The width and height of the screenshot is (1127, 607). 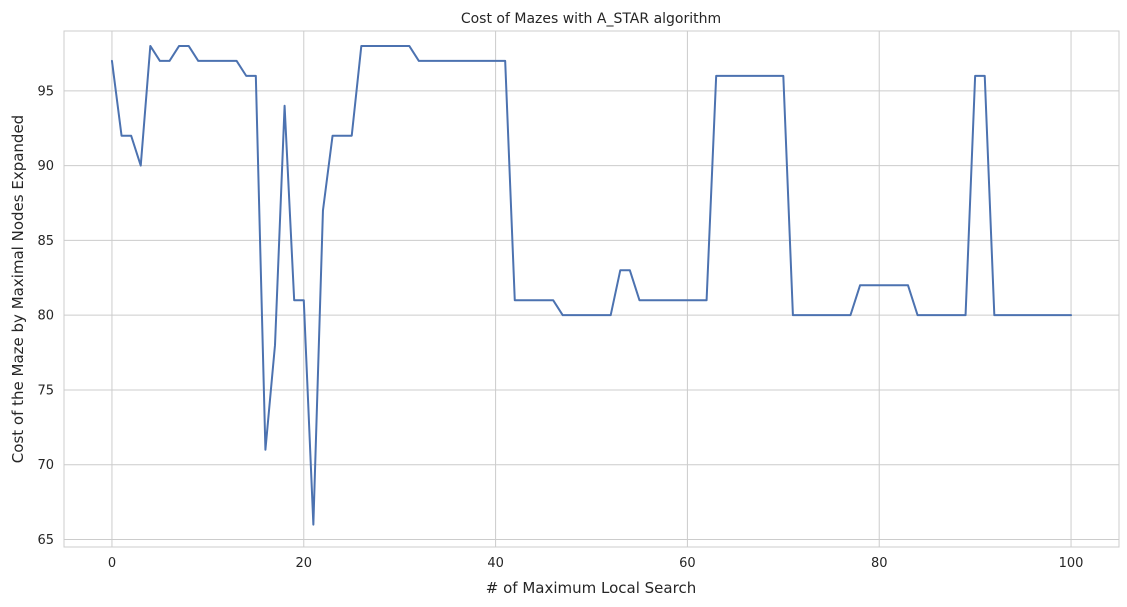 What do you see at coordinates (45, 166) in the screenshot?
I see `y-tick-label: 90` at bounding box center [45, 166].